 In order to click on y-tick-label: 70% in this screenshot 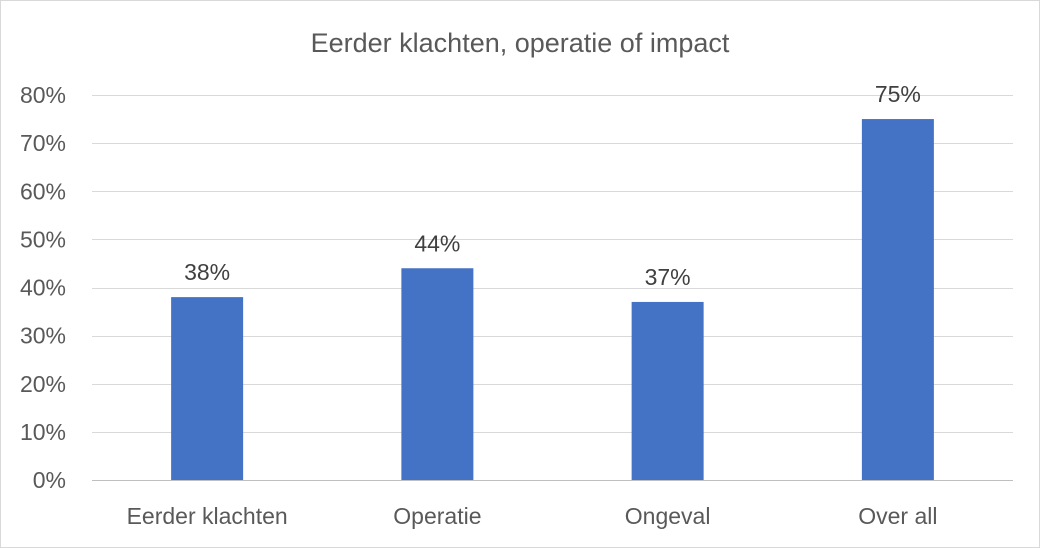, I will do `click(43, 143)`.